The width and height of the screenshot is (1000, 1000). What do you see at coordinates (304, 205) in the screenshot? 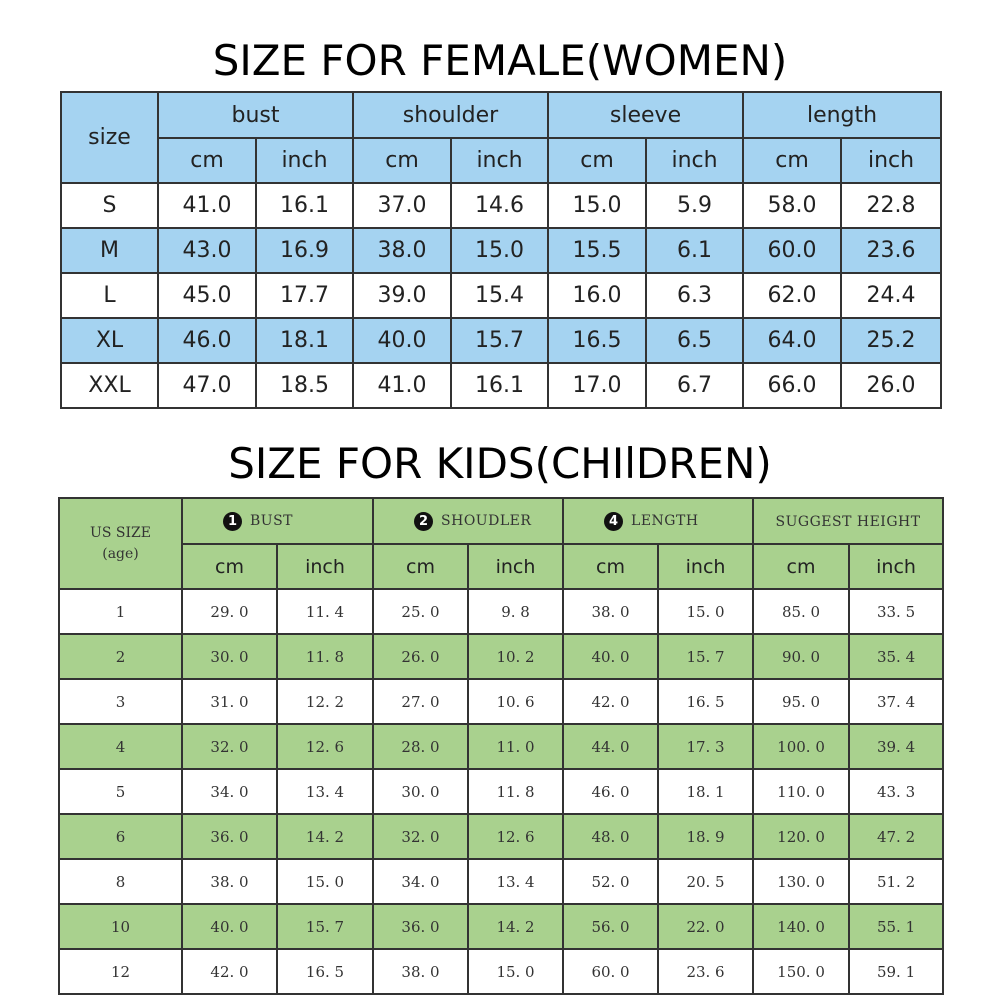
I see `women-value-cell: 16.1` at bounding box center [304, 205].